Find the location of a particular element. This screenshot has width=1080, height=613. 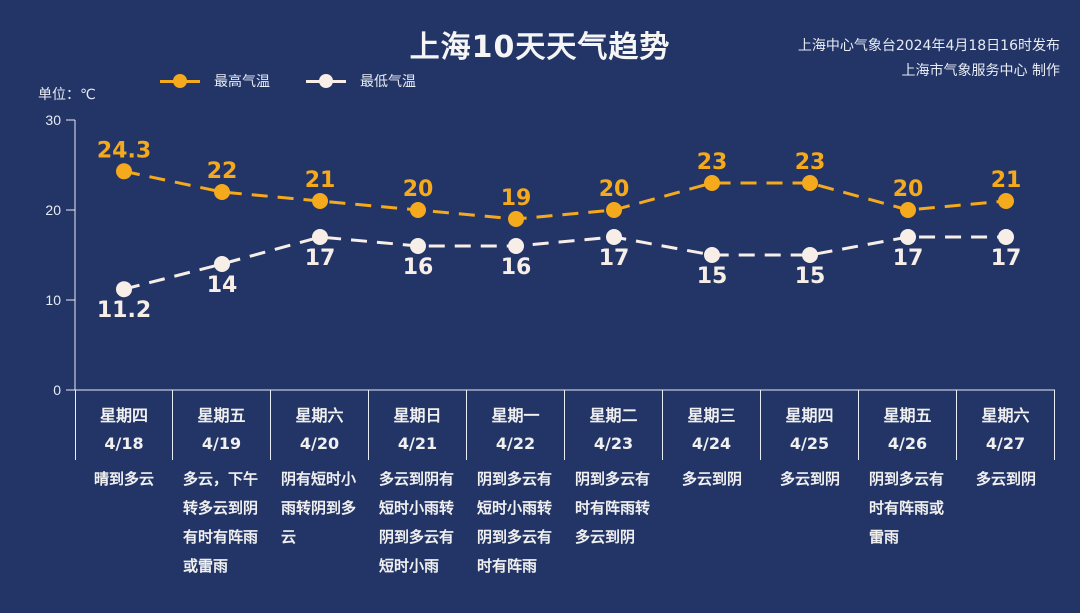

day-column: 星期日 4/21 多云到阴有短时小雨转阴到多云有短时小雨 is located at coordinates (418, 485).